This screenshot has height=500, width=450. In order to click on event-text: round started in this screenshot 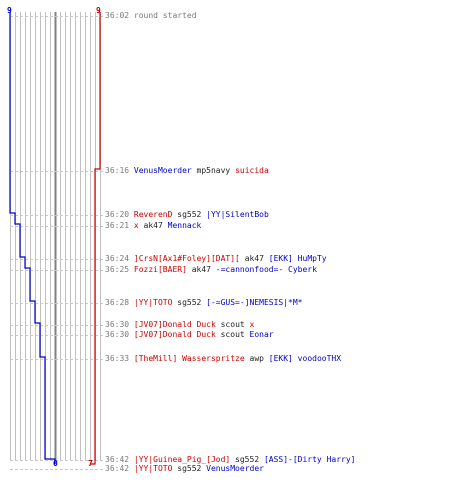, I will do `click(165, 15)`.